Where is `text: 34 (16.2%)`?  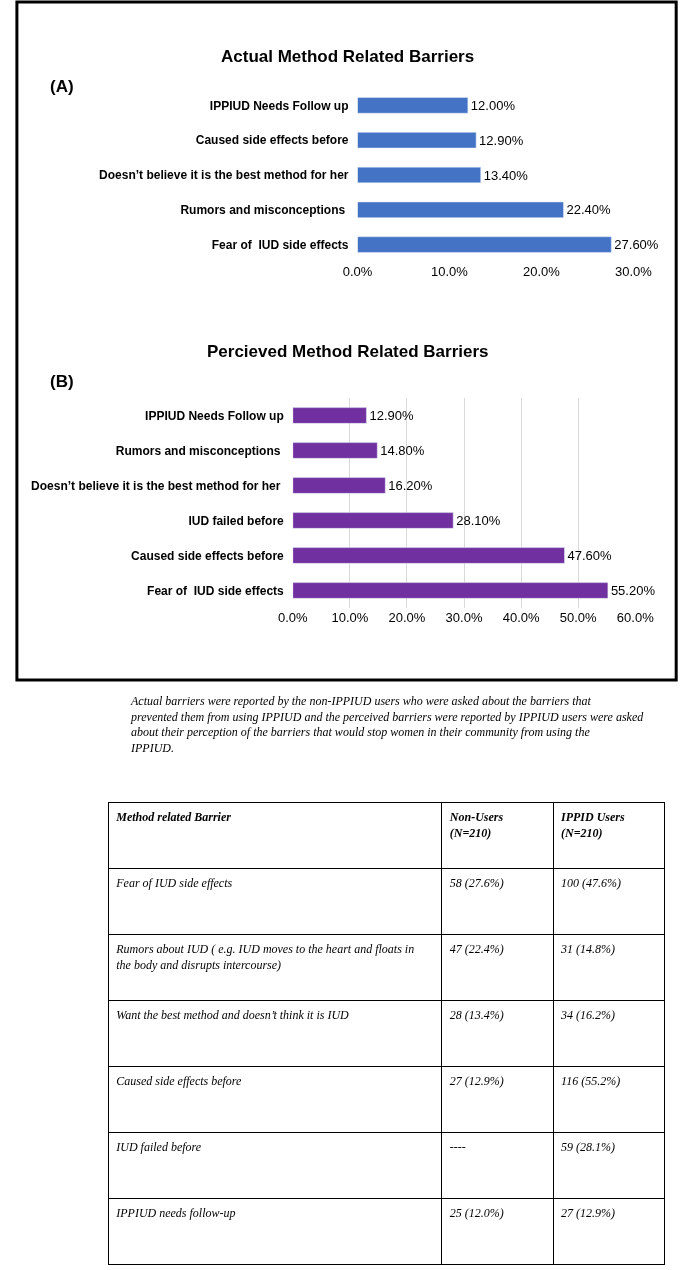 text: 34 (16.2%) is located at coordinates (588, 1015).